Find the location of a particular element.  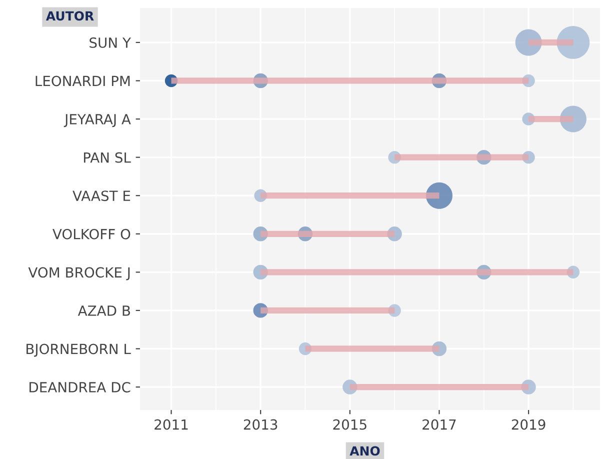

y-tick-label: LEONARDI PM is located at coordinates (83, 81).